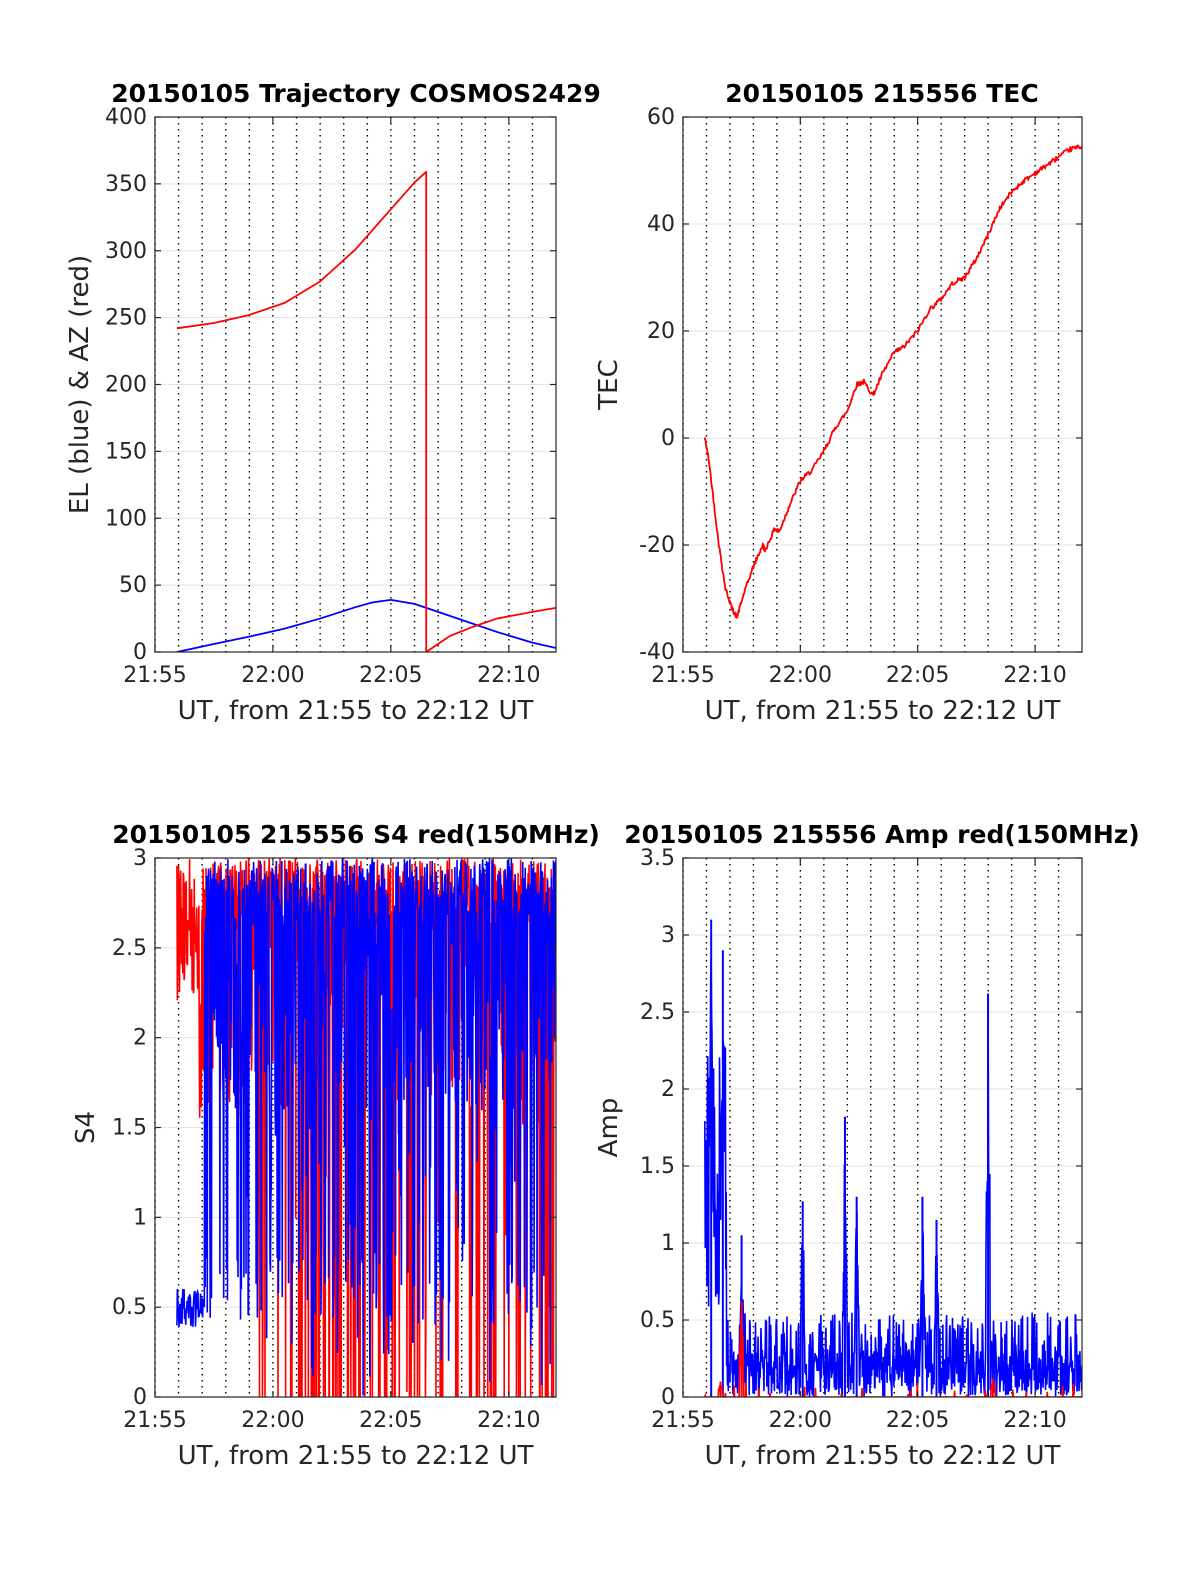 The width and height of the screenshot is (1200, 1575). I want to click on chart-title: 20150105 215556 Amp red(150MHz), so click(882, 834).